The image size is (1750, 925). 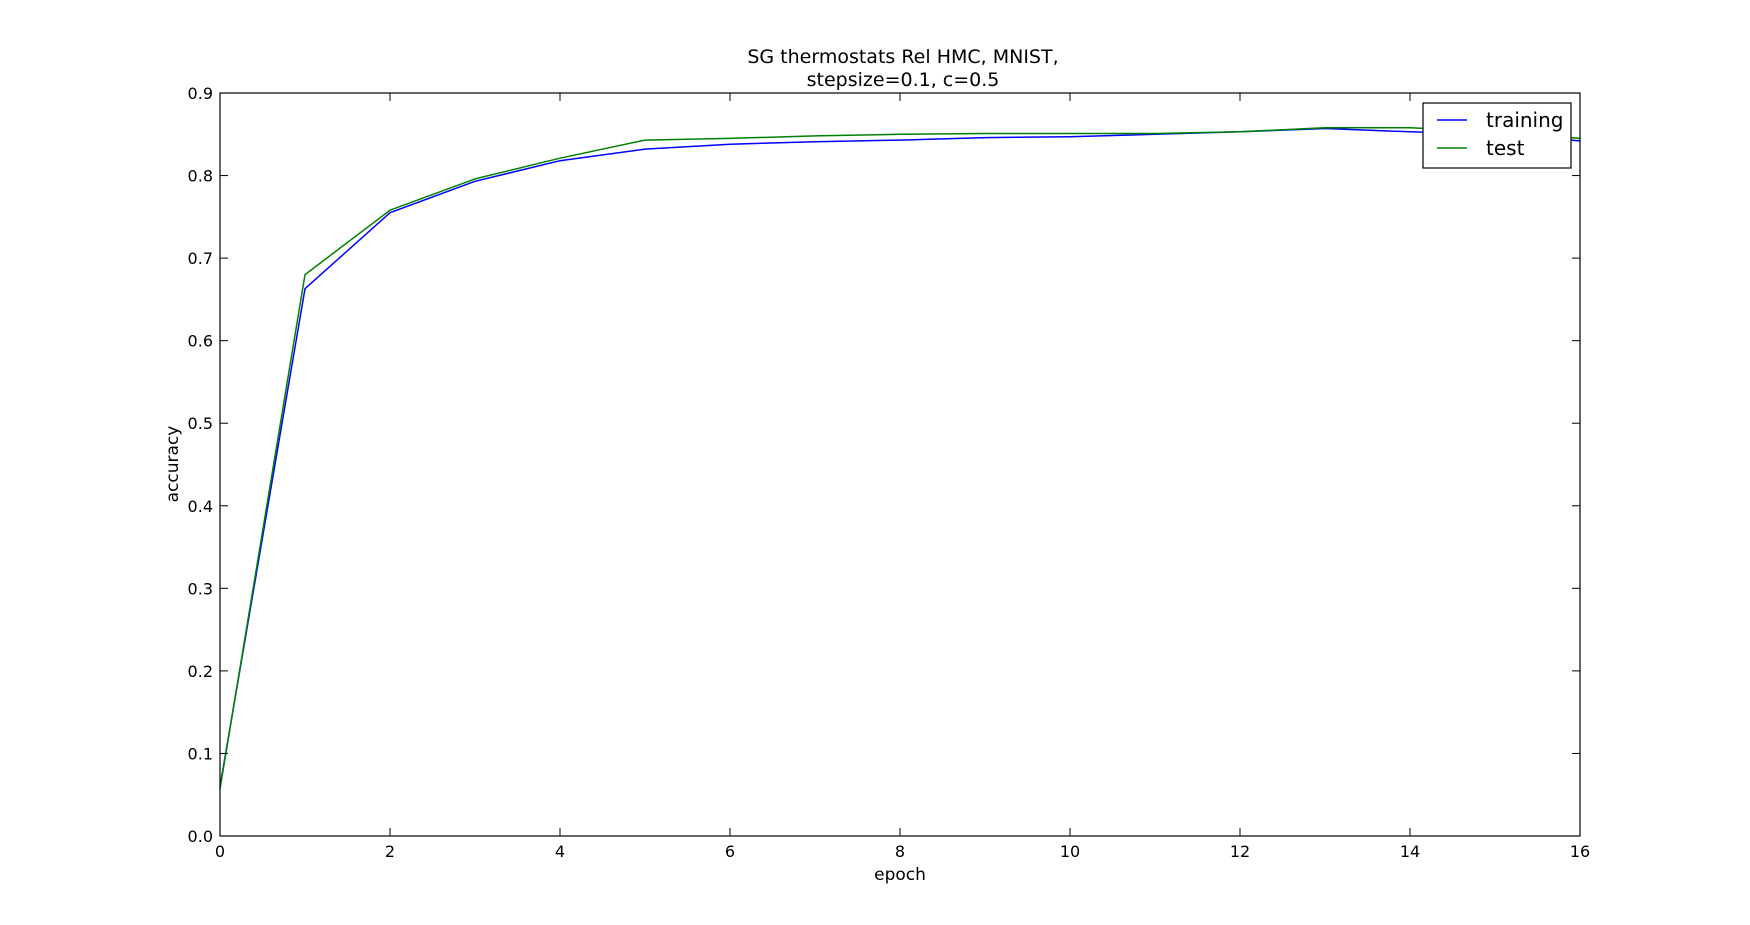 I want to click on x-tick-label: 6, so click(x=730, y=851).